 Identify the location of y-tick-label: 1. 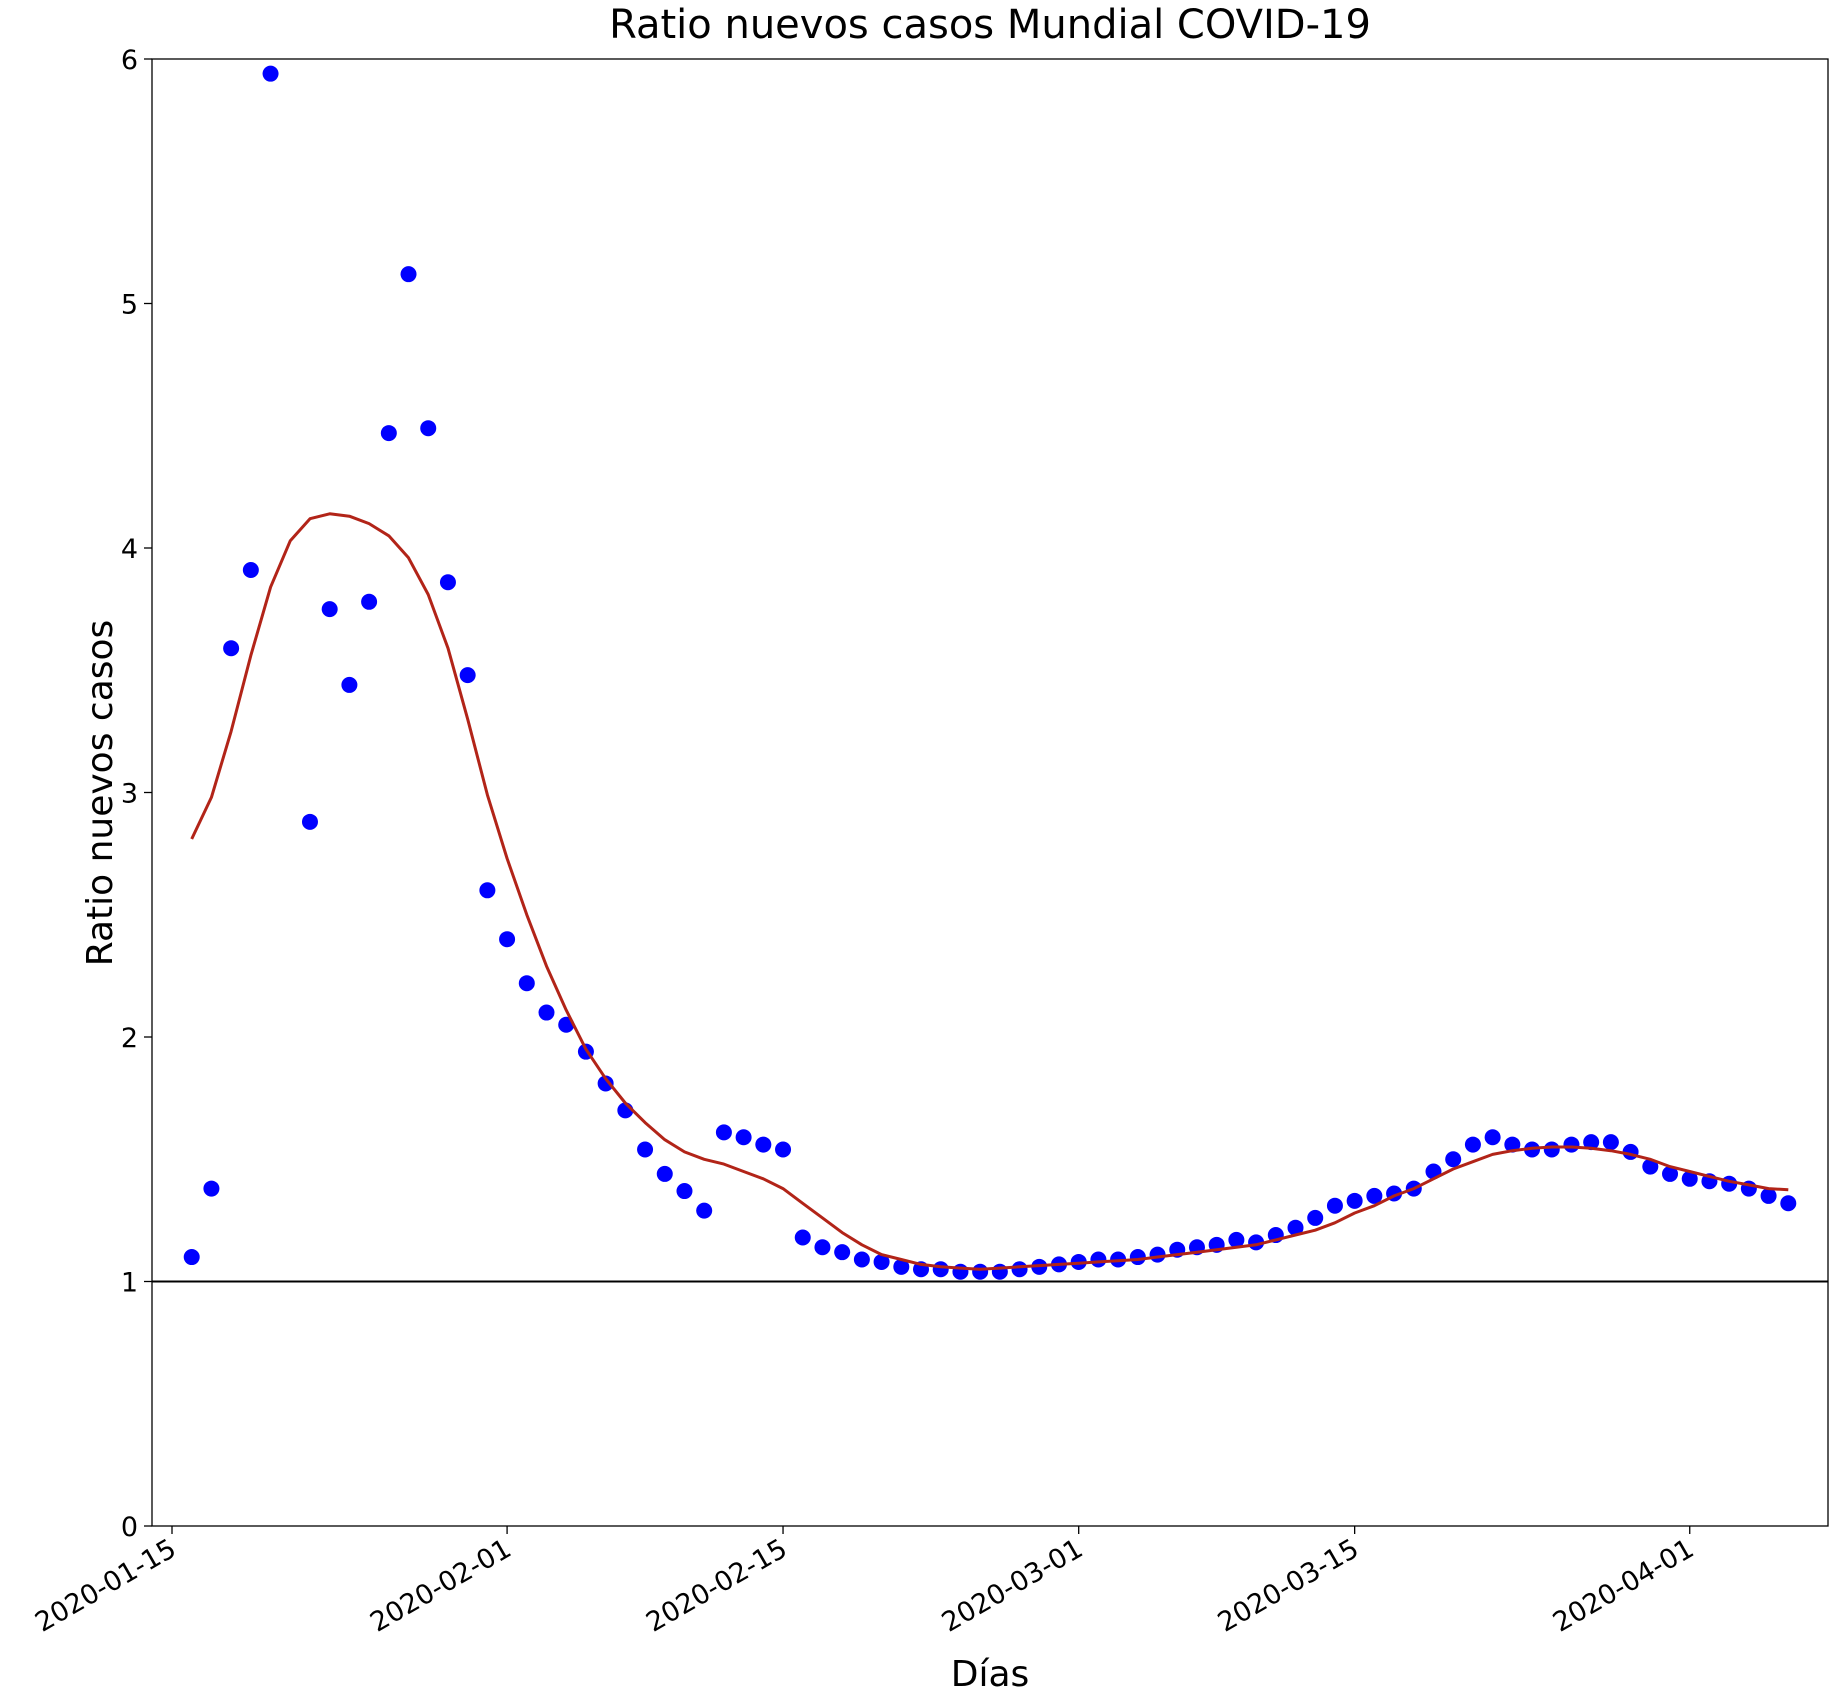
(129, 1283).